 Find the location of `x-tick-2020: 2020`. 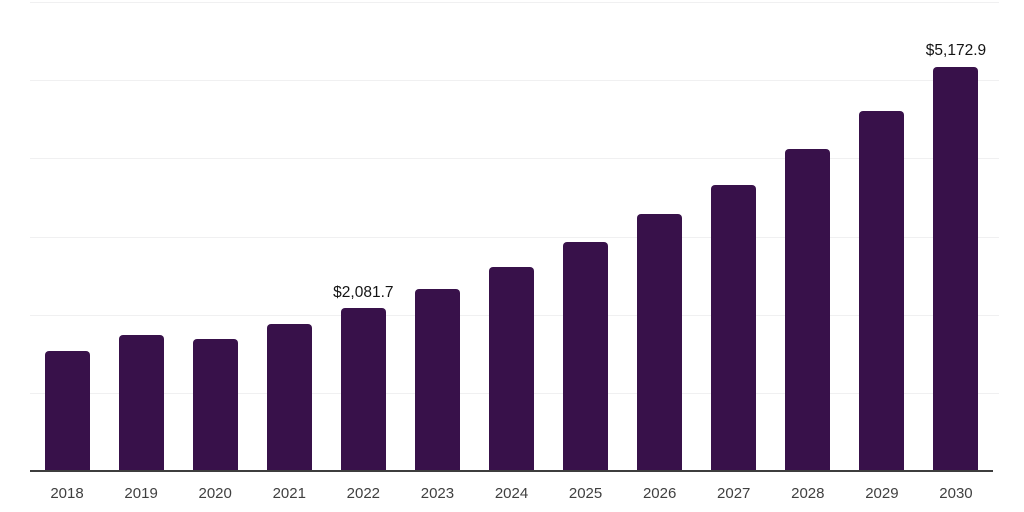

x-tick-2020: 2020 is located at coordinates (215, 493).